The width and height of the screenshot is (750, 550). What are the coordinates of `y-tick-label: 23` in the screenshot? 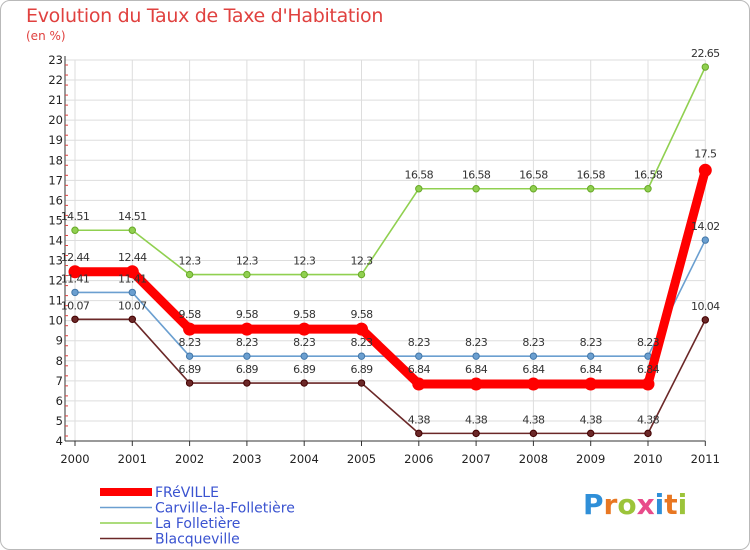 It's located at (55, 60).